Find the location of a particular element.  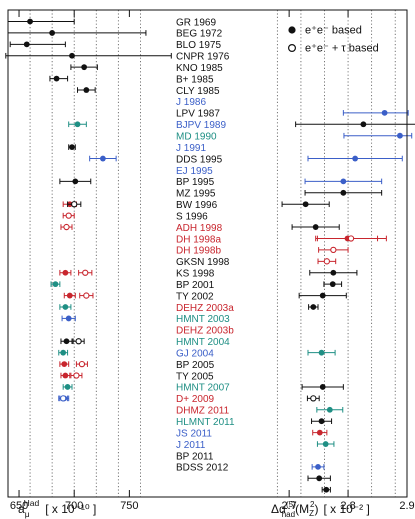

right-point-25-marker is located at coordinates (326, 489).